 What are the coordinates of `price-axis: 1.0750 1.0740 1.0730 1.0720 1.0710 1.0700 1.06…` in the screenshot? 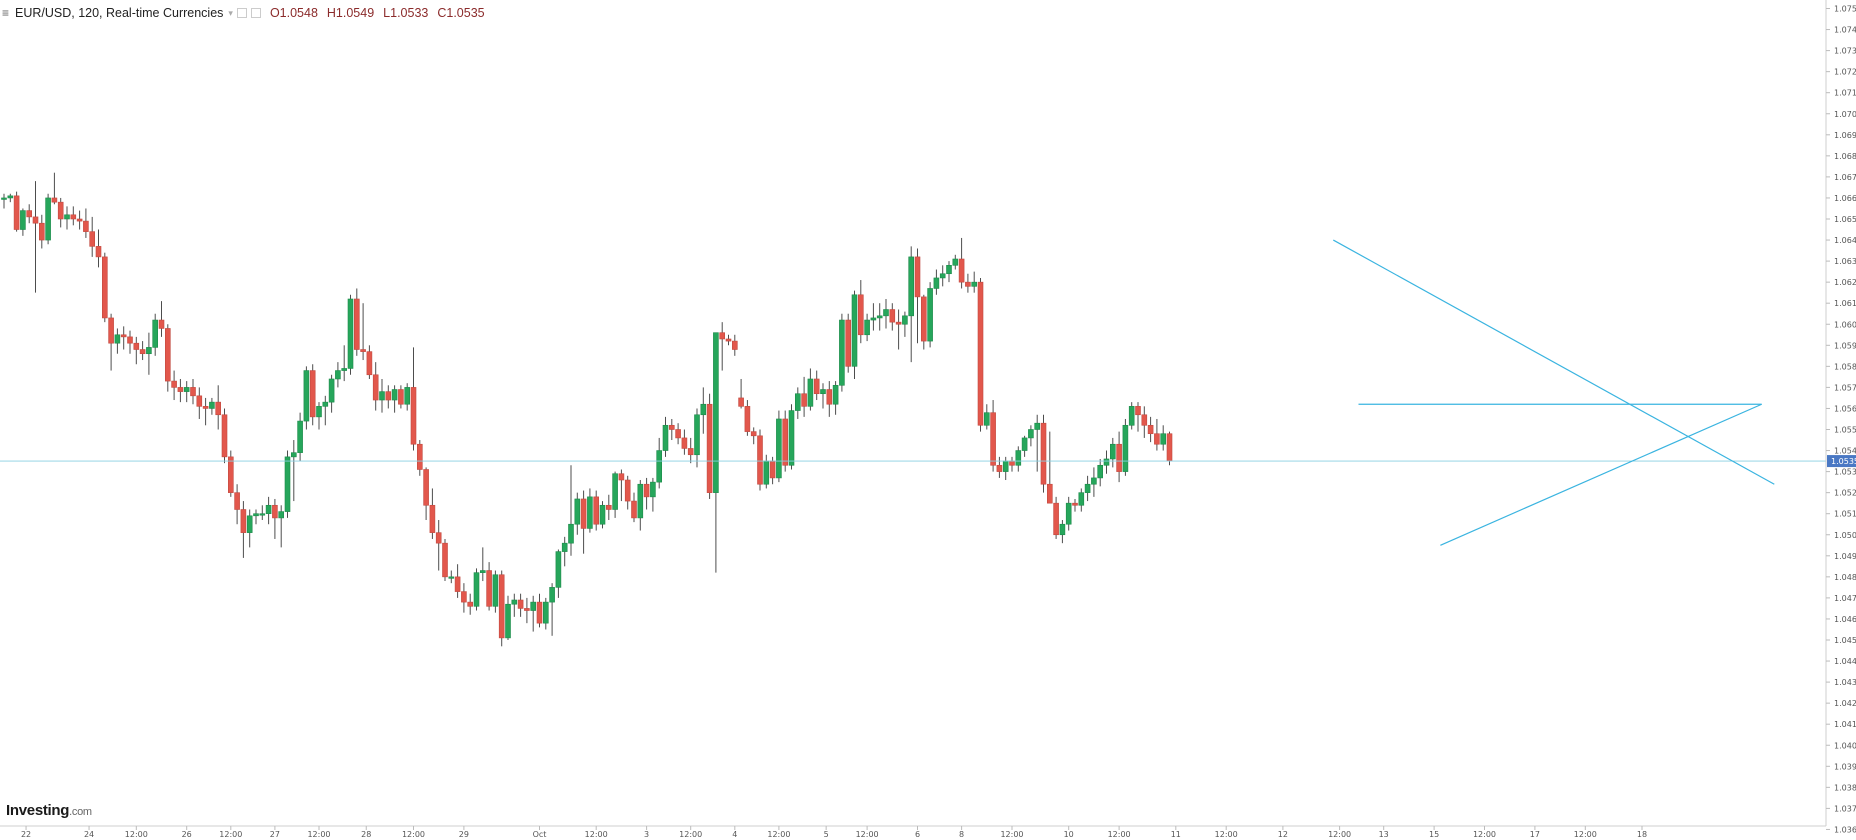 It's located at (1841, 420).